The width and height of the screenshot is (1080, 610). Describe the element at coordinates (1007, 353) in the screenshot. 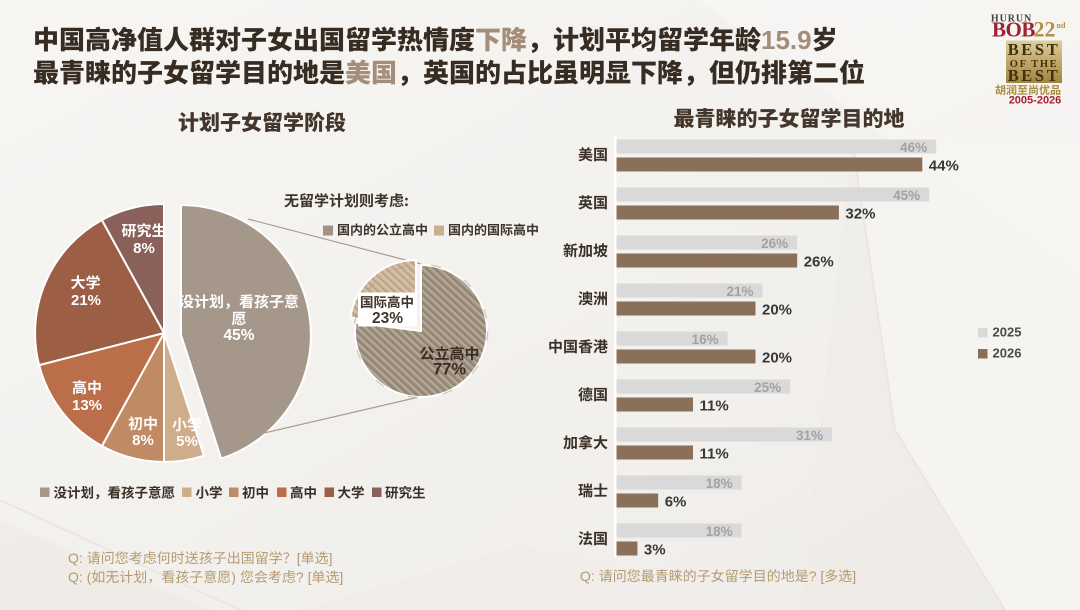

I see `svg-text: 2026` at that location.